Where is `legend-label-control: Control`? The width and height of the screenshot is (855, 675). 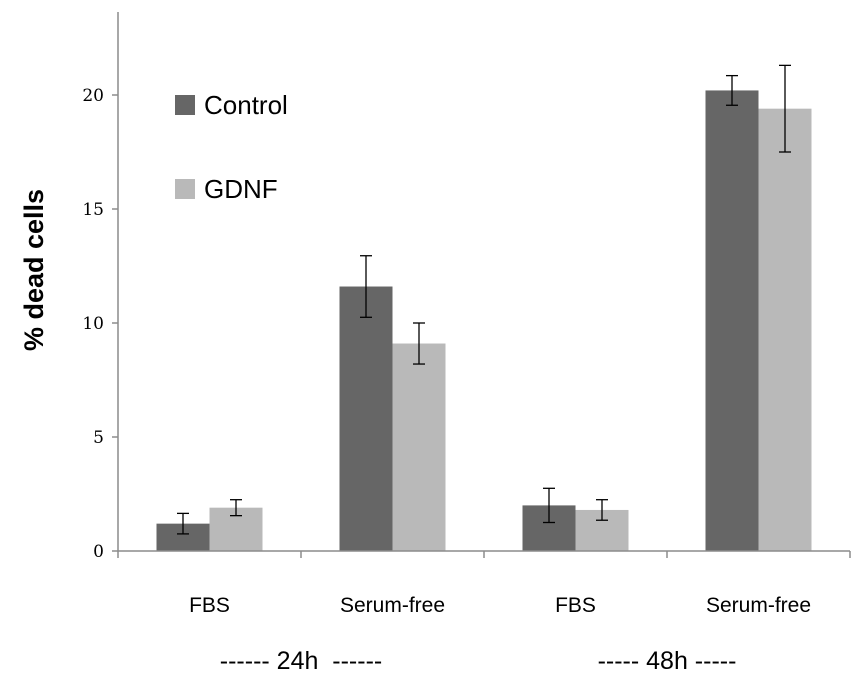 legend-label-control: Control is located at coordinates (246, 105).